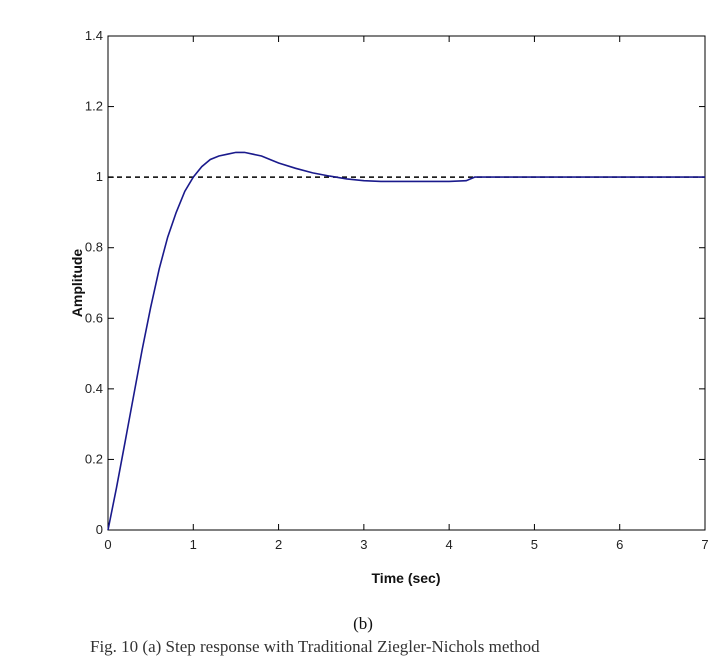 This screenshot has height=657, width=726. What do you see at coordinates (94, 388) in the screenshot?
I see `y-tick-label: 0.4` at bounding box center [94, 388].